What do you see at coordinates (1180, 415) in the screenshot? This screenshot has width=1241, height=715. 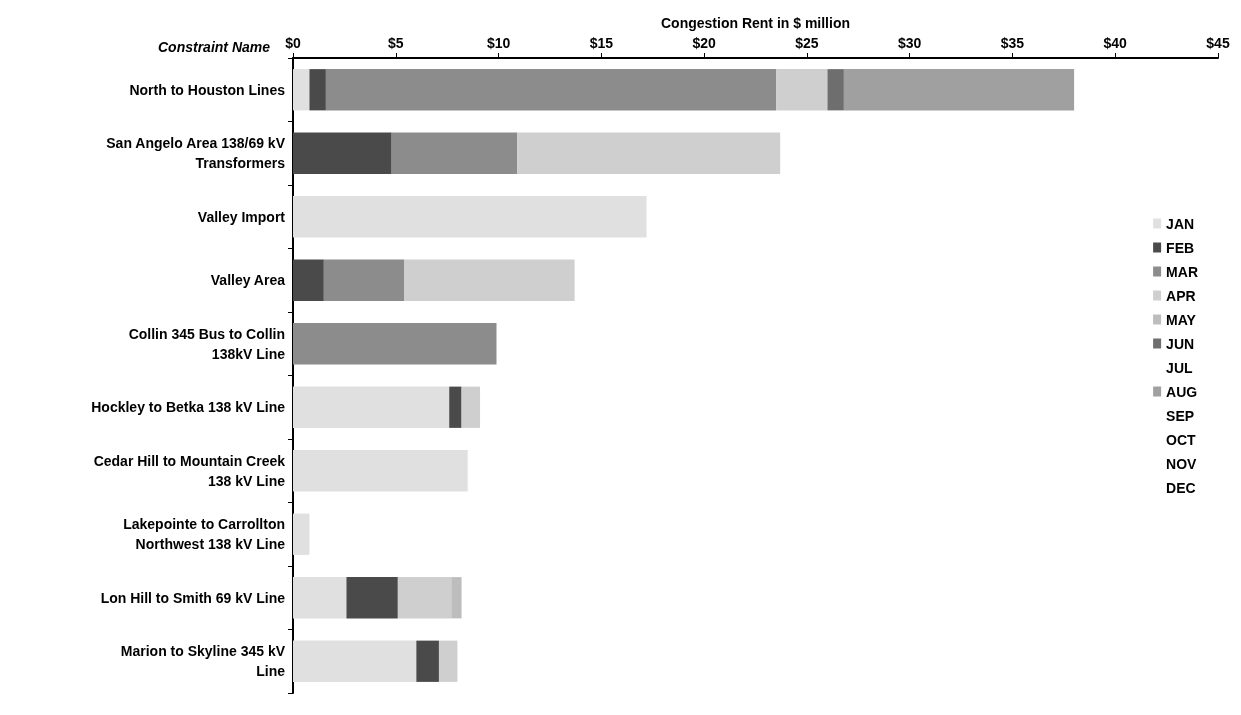 I see `text: SEP` at bounding box center [1180, 415].